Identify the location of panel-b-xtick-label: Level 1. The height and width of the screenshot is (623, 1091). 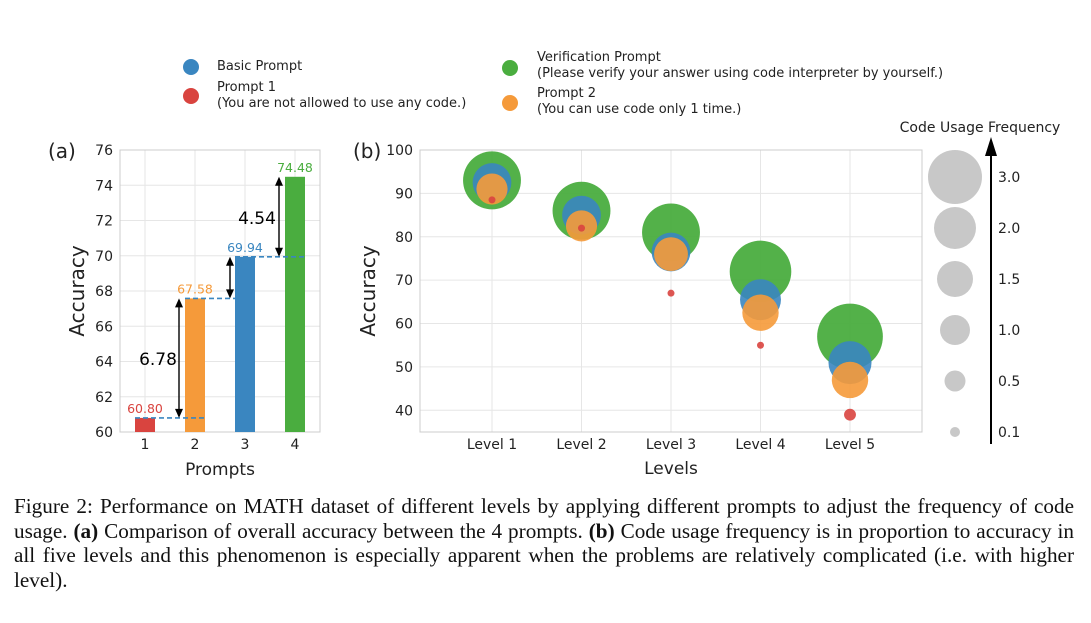
(492, 445).